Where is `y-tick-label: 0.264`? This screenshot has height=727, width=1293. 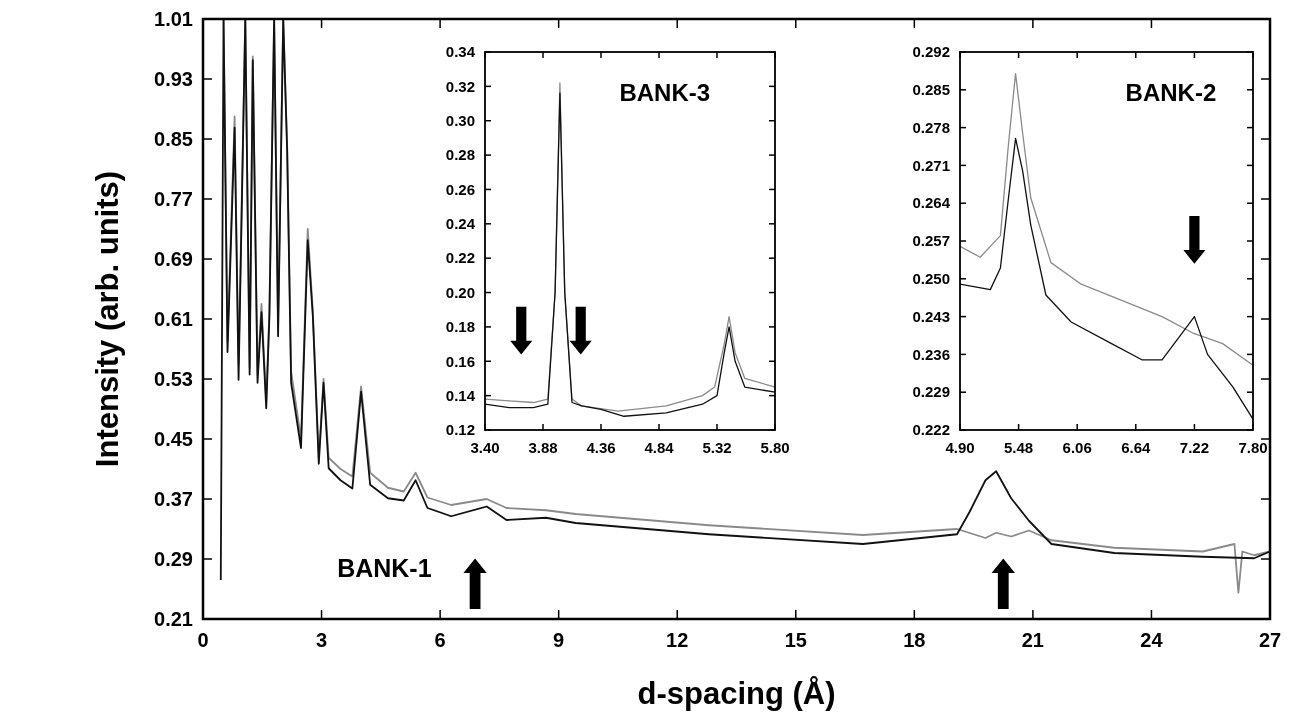 y-tick-label: 0.264 is located at coordinates (931, 203).